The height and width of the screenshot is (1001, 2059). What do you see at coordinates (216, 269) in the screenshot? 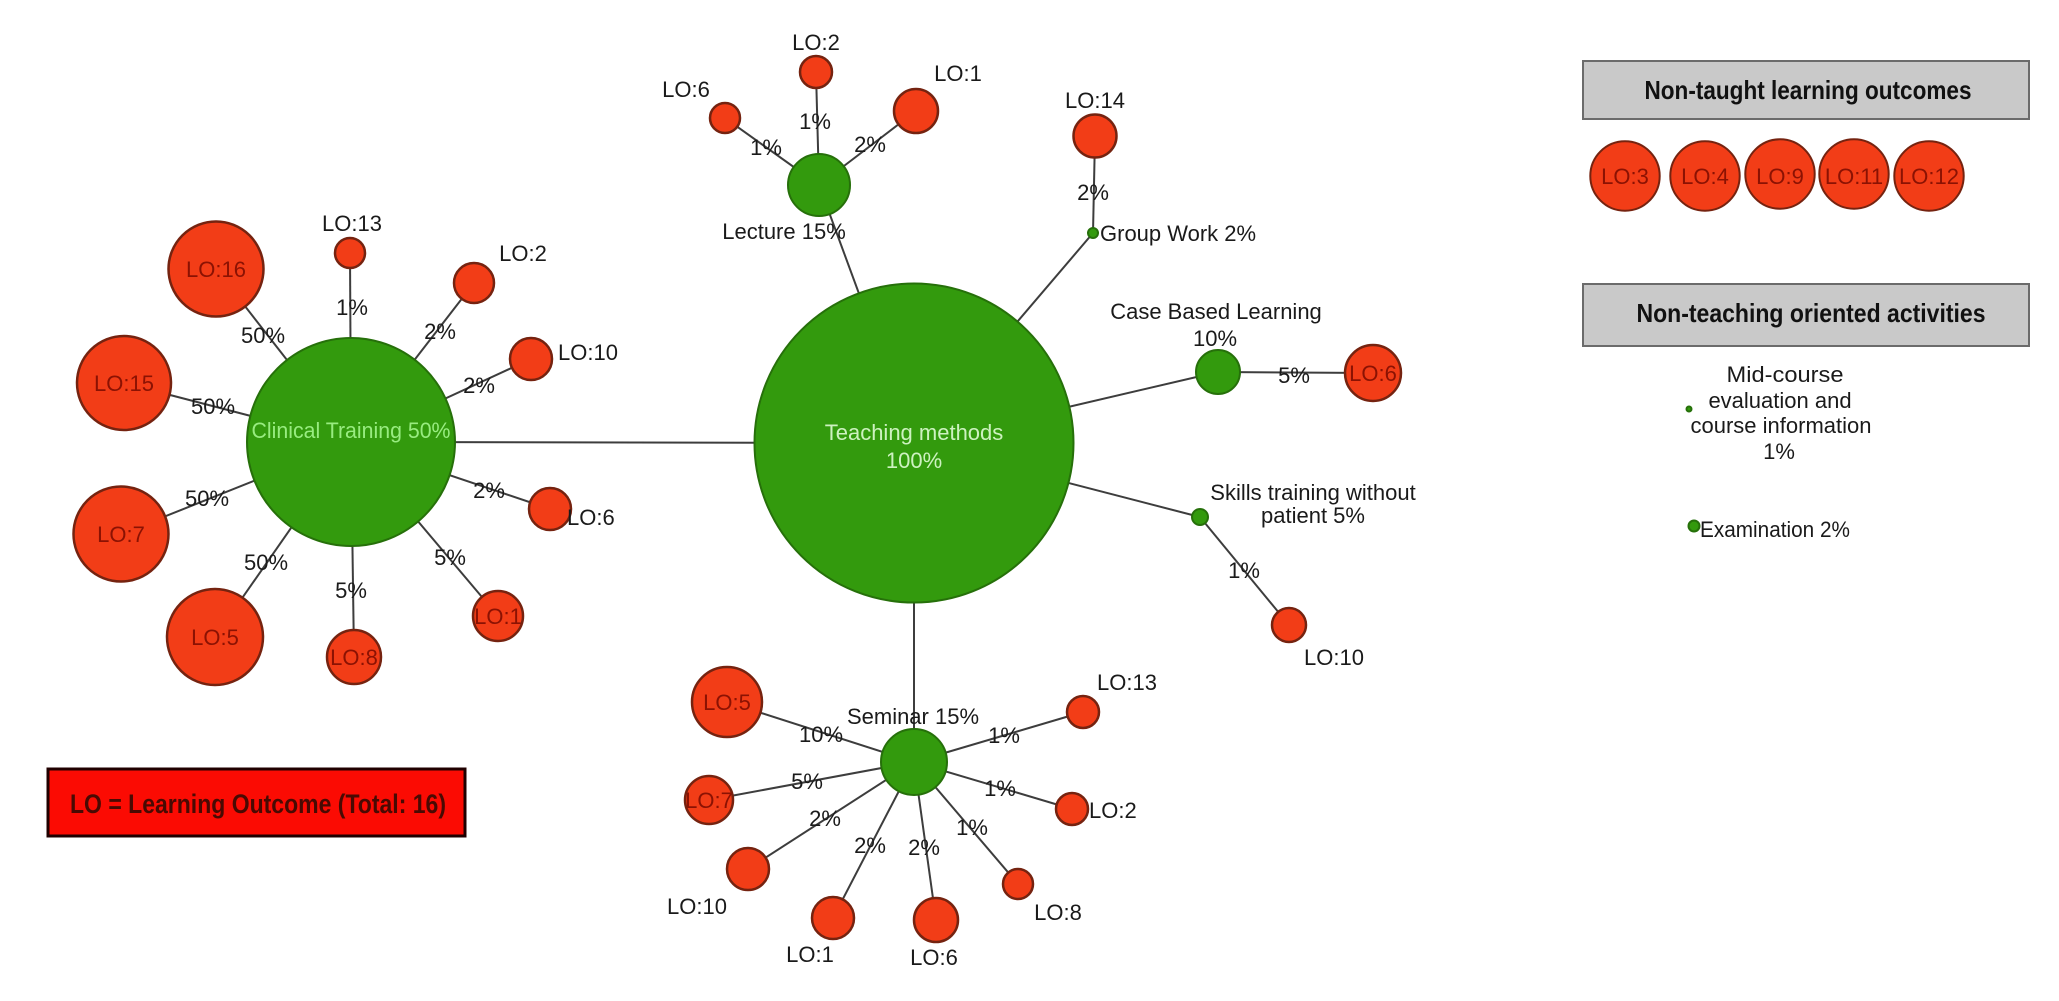
I see `svg-text: LO:16` at bounding box center [216, 269].